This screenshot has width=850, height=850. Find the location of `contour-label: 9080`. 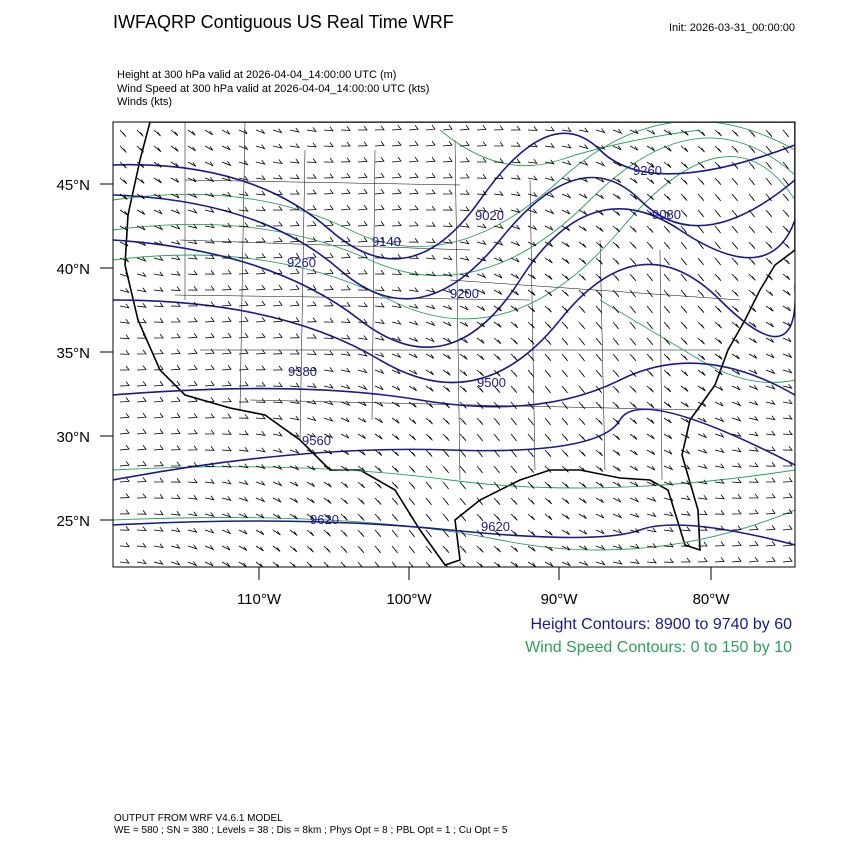

contour-label: 9080 is located at coordinates (666, 214).